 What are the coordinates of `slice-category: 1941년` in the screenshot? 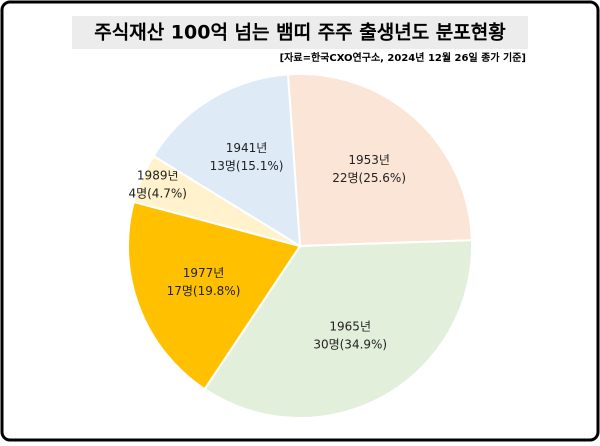 It's located at (247, 148).